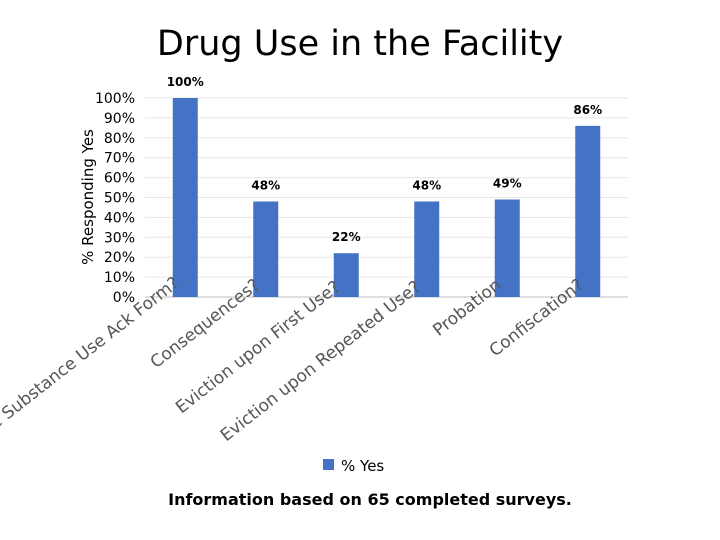 This screenshot has height=540, width=720. What do you see at coordinates (362, 466) in the screenshot?
I see `legend-label: % Yes` at bounding box center [362, 466].